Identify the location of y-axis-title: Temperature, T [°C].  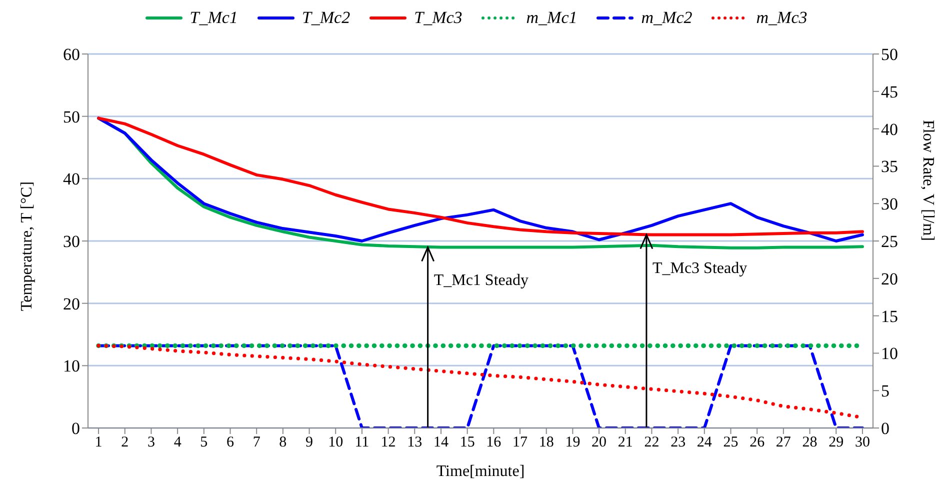
(27, 246).